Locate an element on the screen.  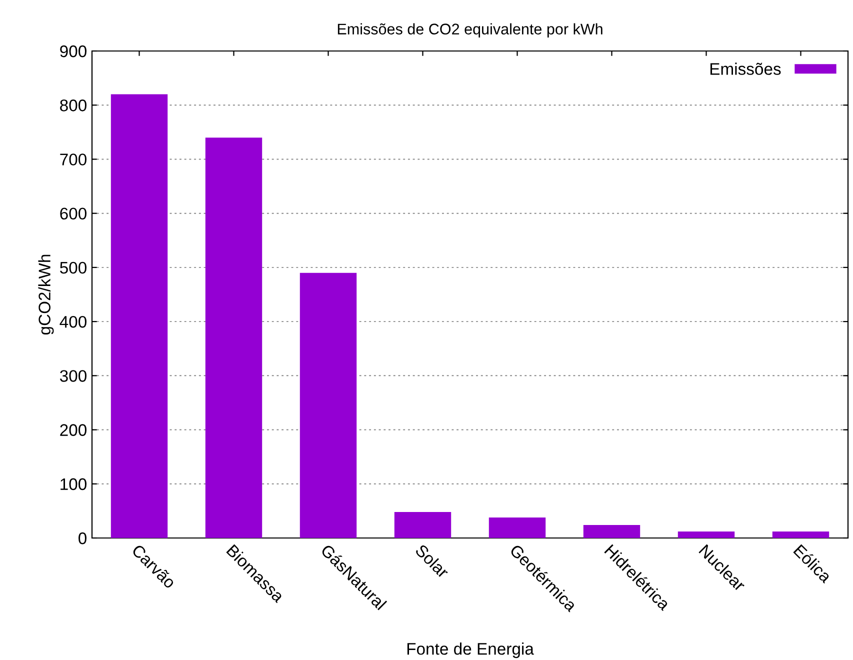
chart-title: Emissões de CO2 equivalente por kWh is located at coordinates (470, 30).